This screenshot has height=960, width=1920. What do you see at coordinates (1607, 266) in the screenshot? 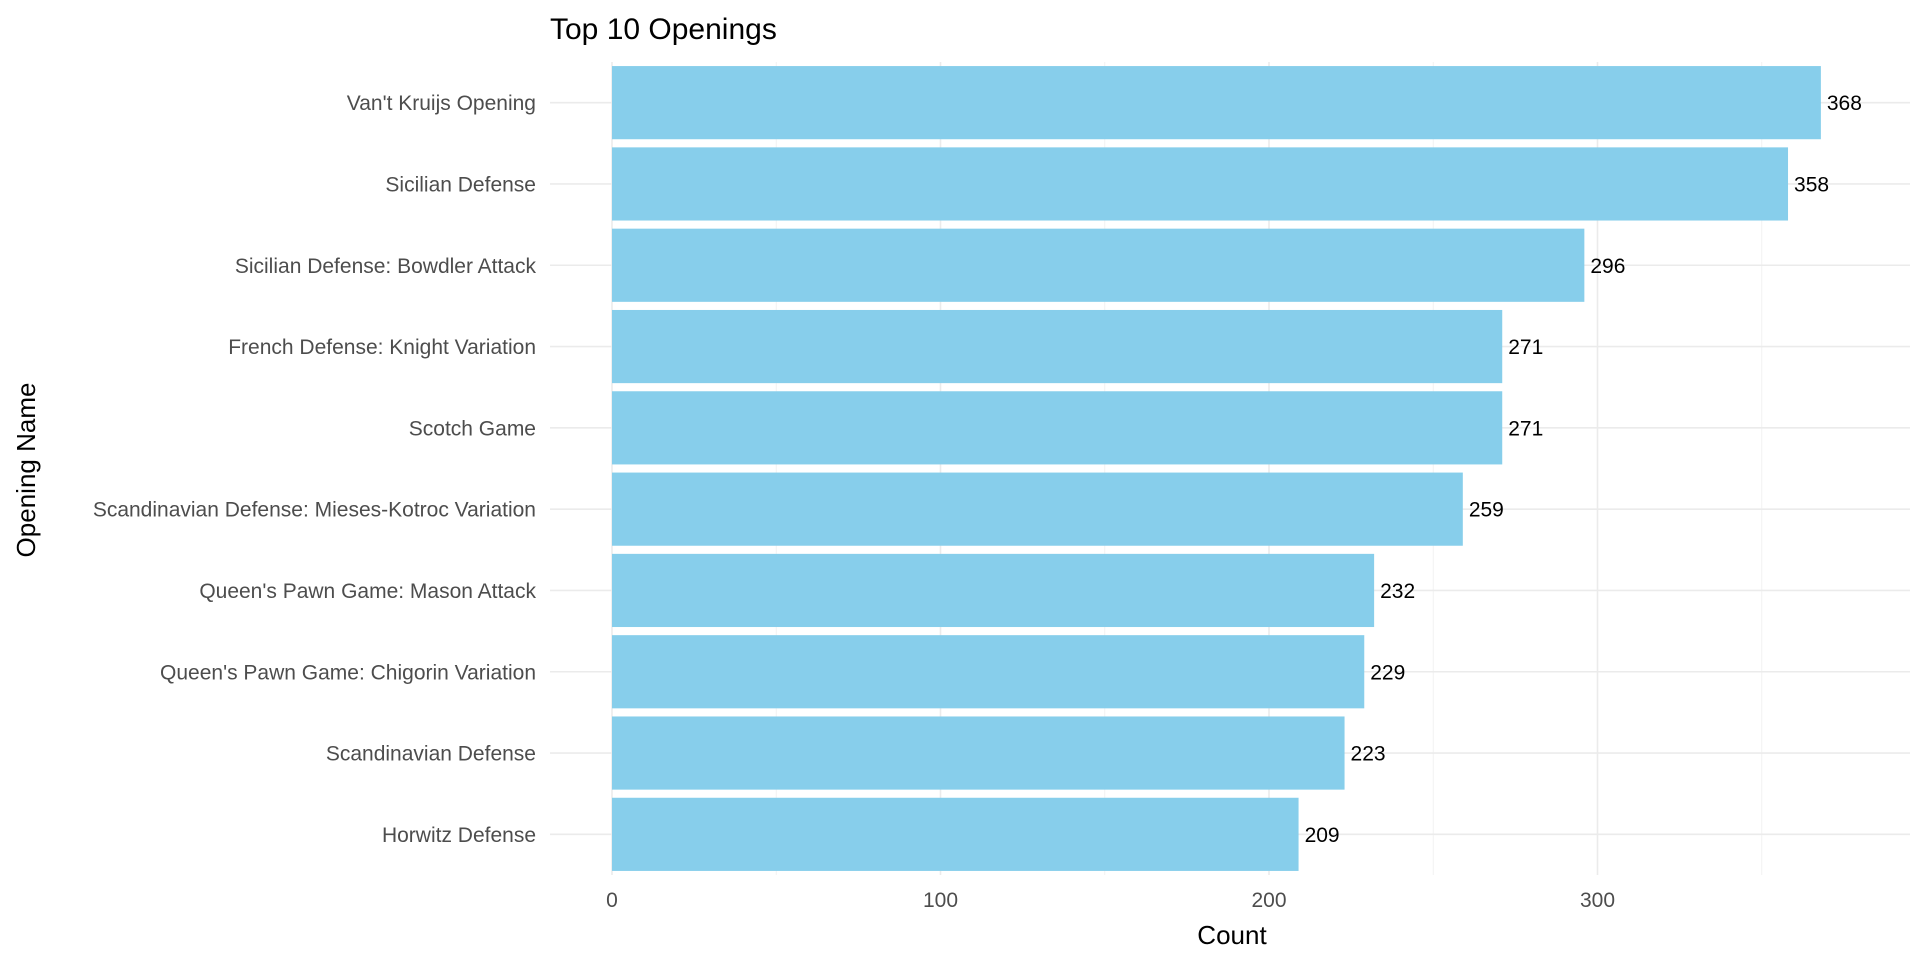
I see `bar-value-label: 296` at bounding box center [1607, 266].